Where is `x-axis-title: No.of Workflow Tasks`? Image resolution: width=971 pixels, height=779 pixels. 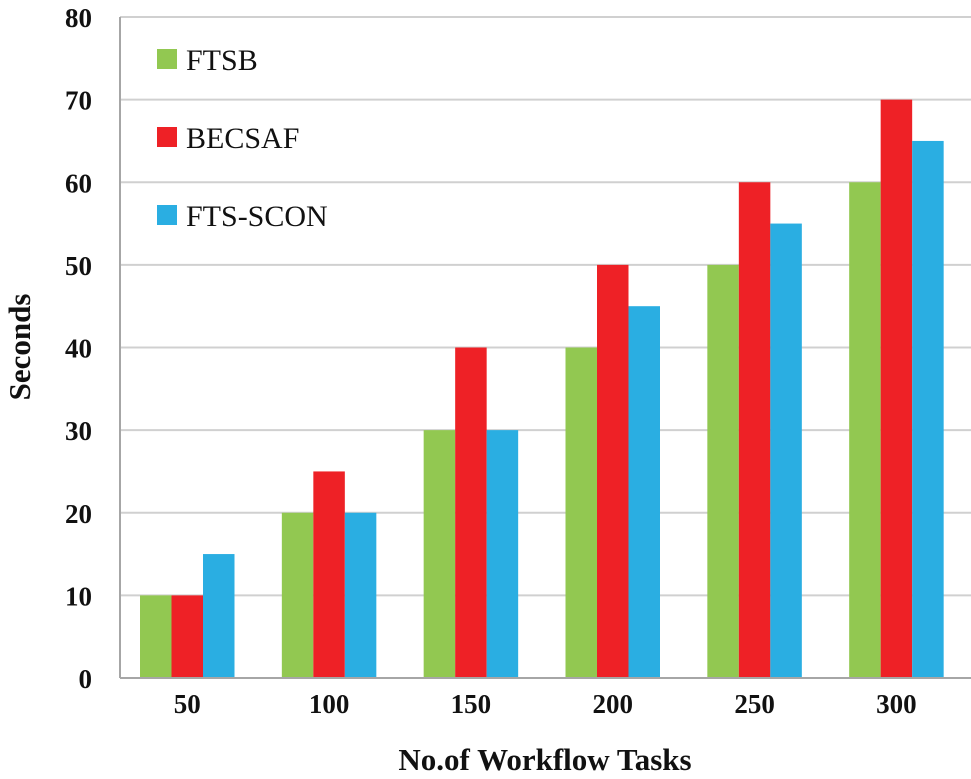 x-axis-title: No.of Workflow Tasks is located at coordinates (544, 759).